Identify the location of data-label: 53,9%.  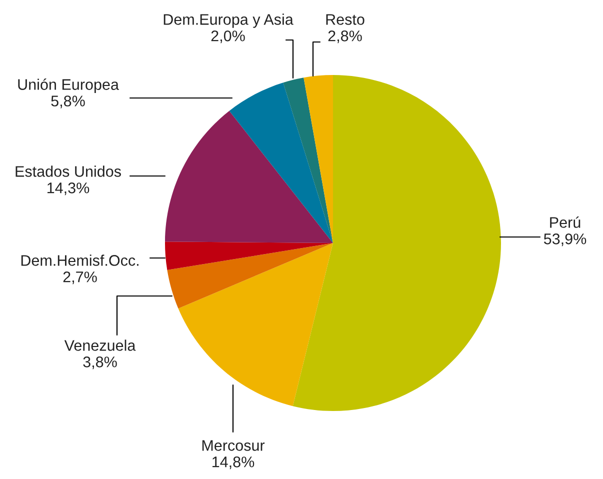
(565, 240).